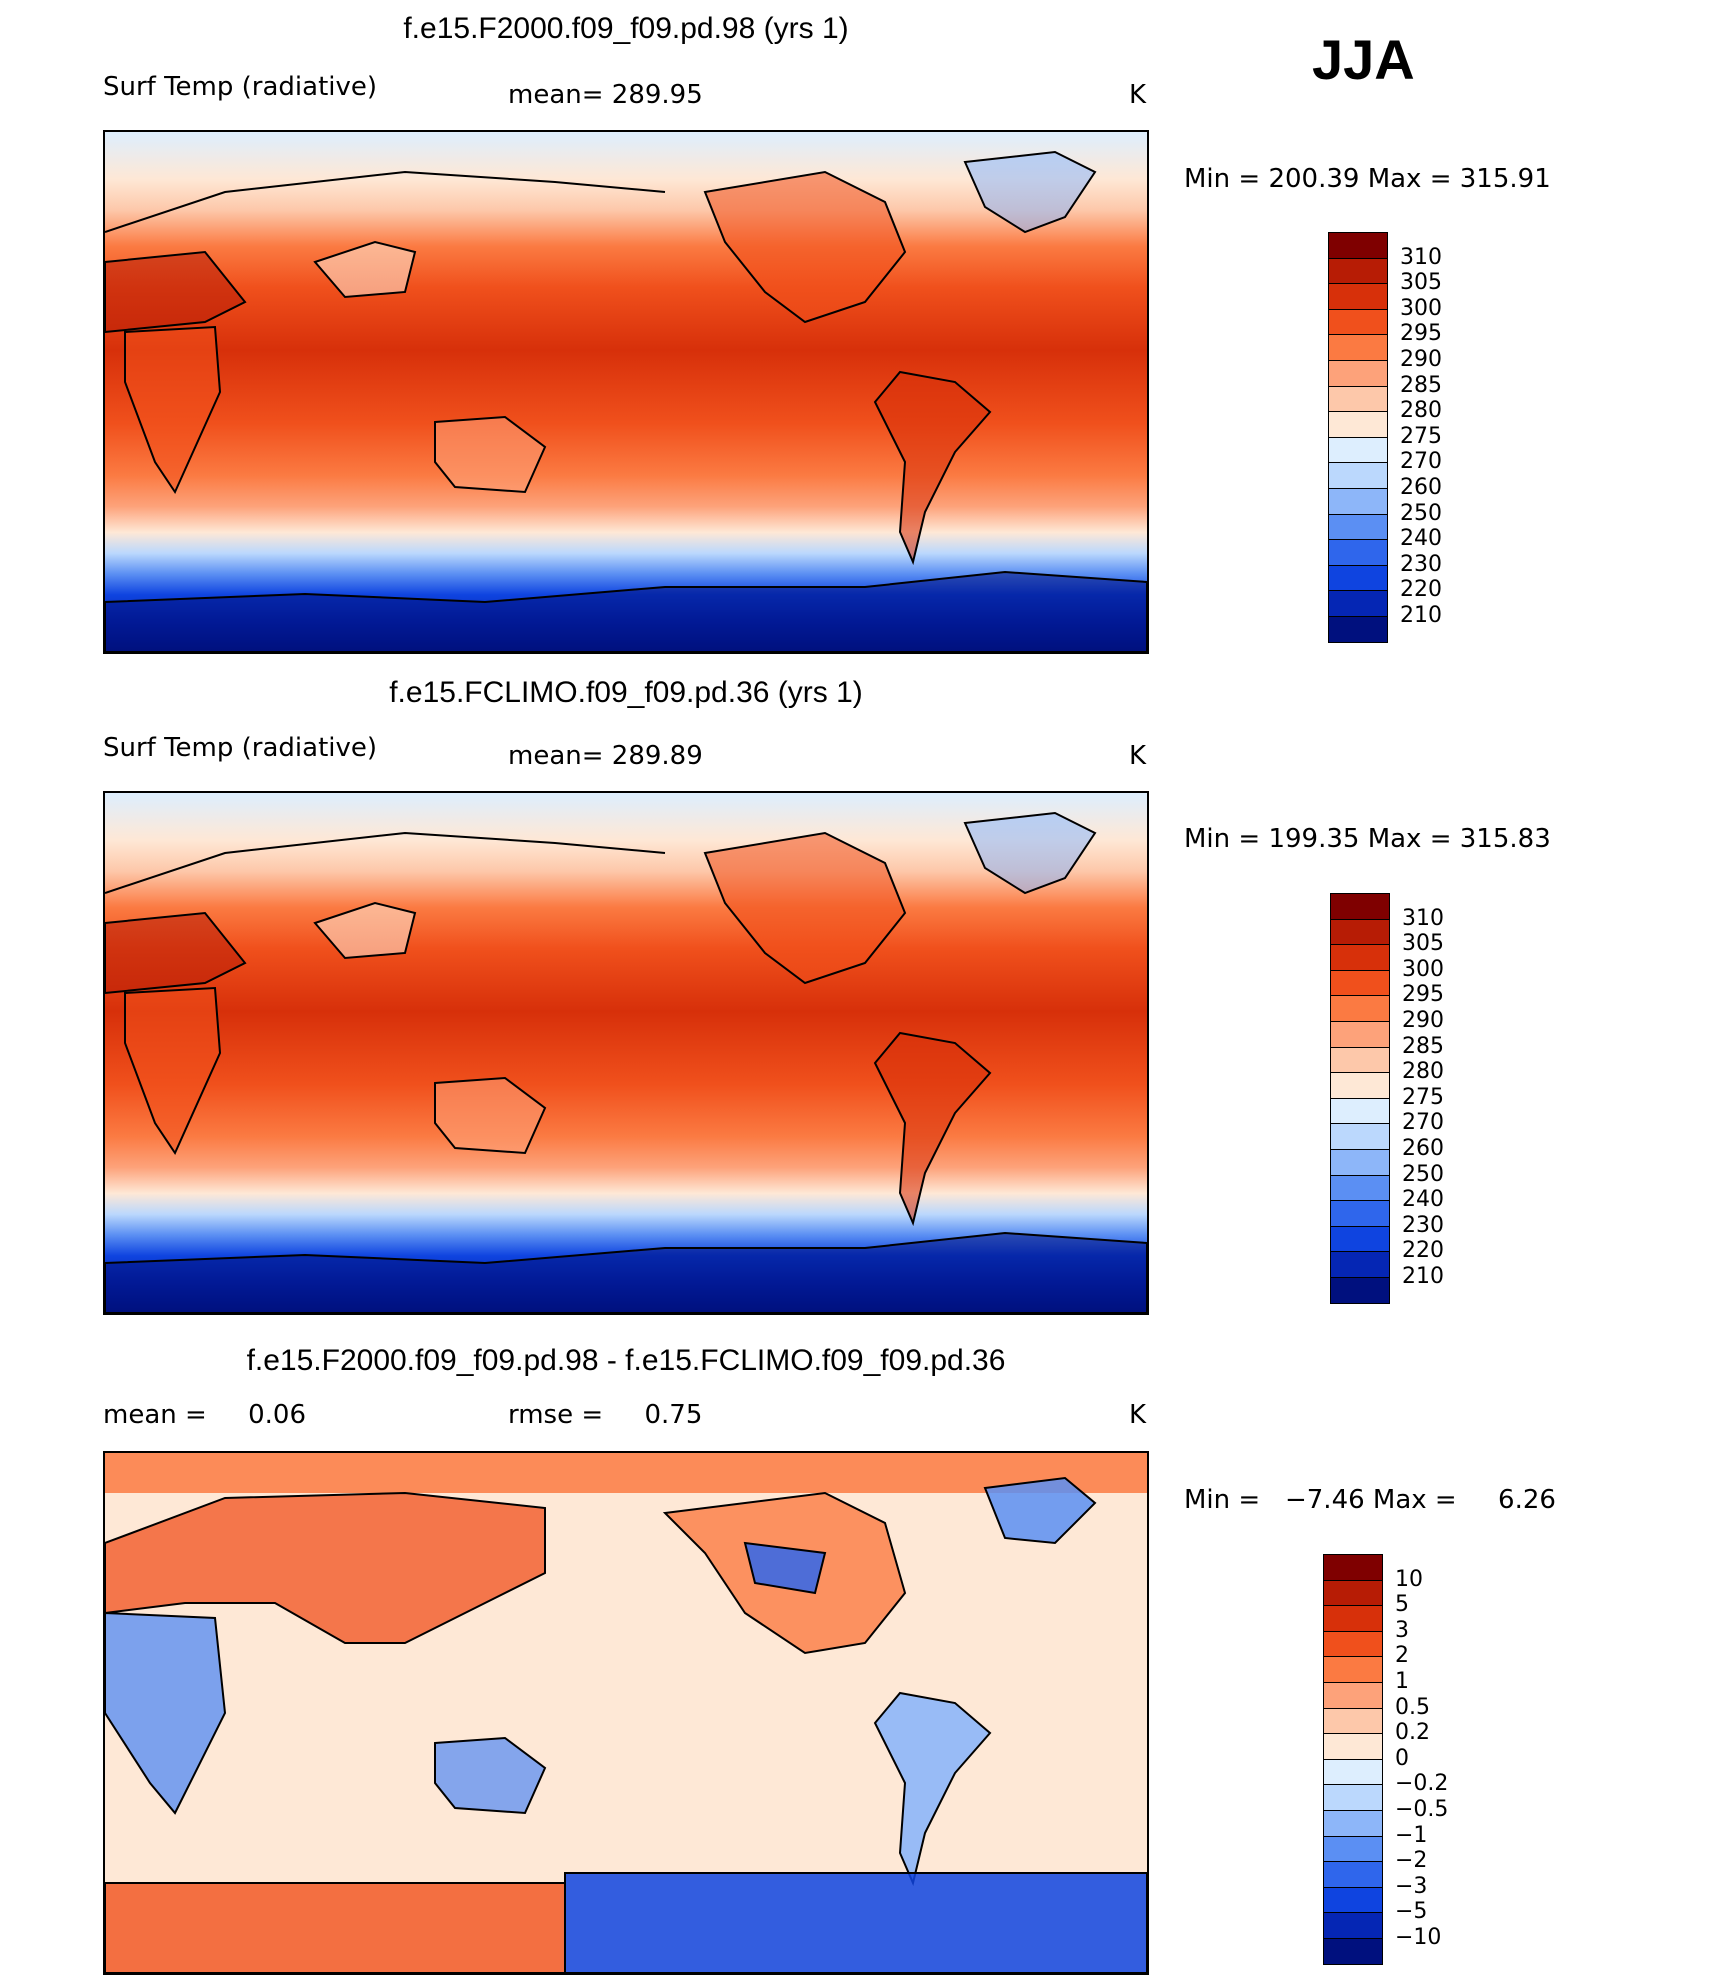 The height and width of the screenshot is (1979, 1710). Describe the element at coordinates (1409, 1579) in the screenshot. I see `colorbar-tick-label: 10` at that location.